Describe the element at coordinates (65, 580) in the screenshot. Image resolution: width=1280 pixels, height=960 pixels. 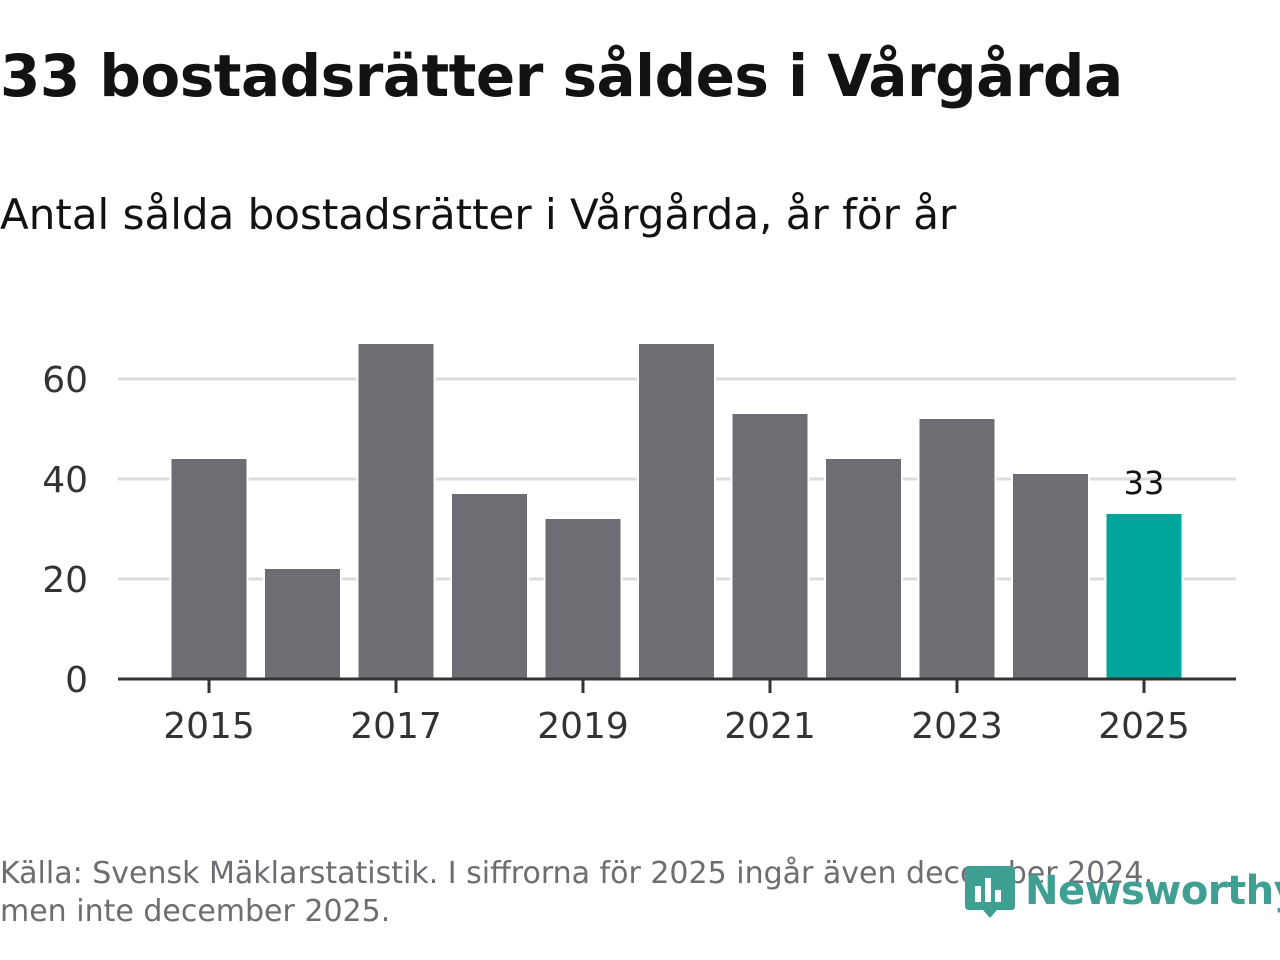
I see `y-tick-label: 20` at that location.